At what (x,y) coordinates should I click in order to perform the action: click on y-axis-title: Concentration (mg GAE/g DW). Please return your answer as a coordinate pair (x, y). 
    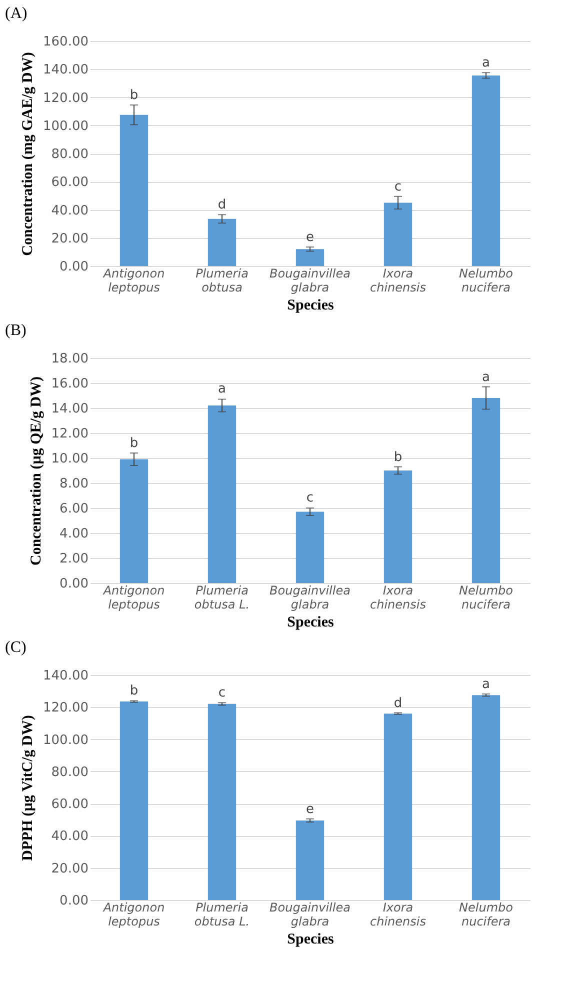
    Looking at the image, I should click on (28, 154).